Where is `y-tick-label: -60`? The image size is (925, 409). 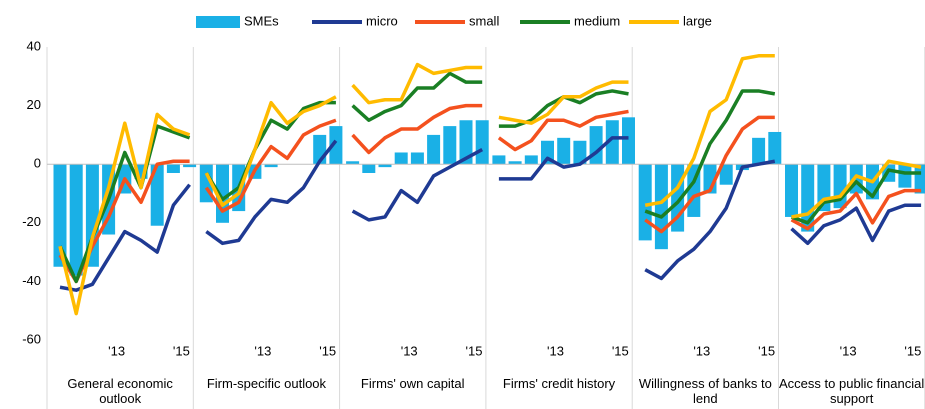 y-tick-label: -60 is located at coordinates (31, 338).